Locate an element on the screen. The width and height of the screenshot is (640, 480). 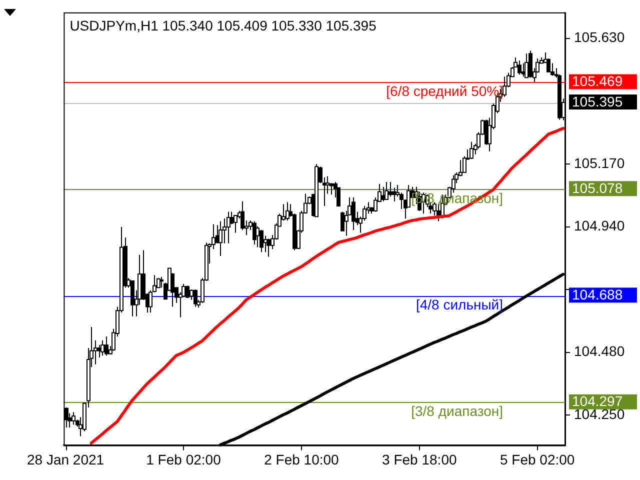
y-tick-label: 104.940 is located at coordinates (599, 226).